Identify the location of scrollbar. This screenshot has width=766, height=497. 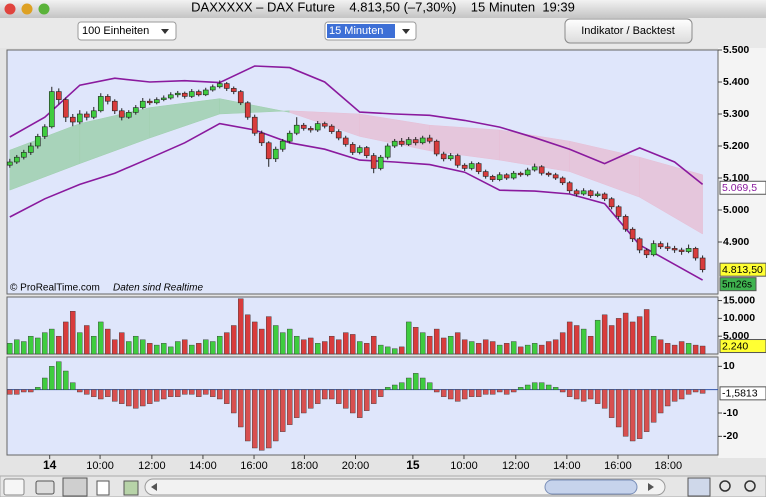
(405, 487).